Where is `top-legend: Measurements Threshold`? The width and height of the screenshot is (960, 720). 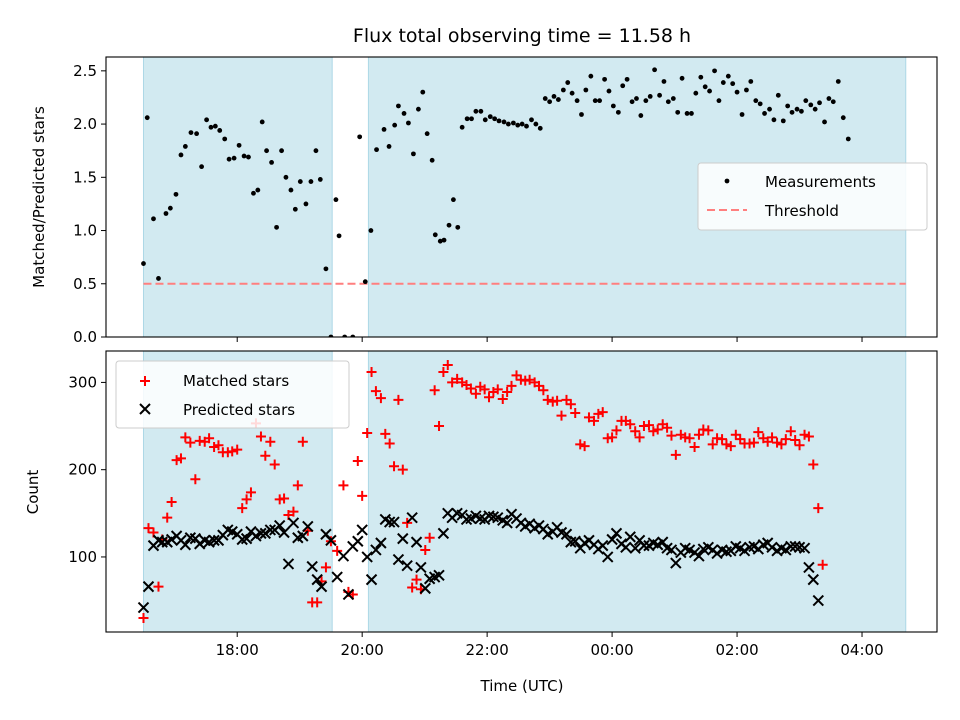
top-legend: Measurements Threshold is located at coordinates (812, 196).